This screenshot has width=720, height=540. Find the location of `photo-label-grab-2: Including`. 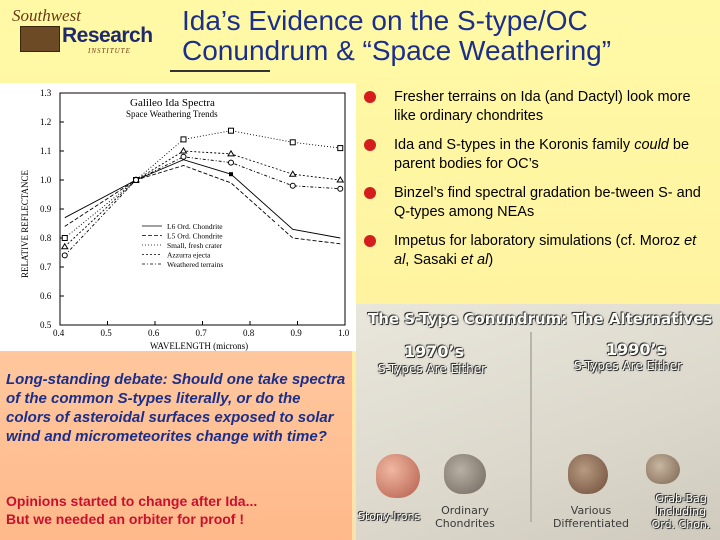

photo-label-grab-2: Including is located at coordinates (681, 511).